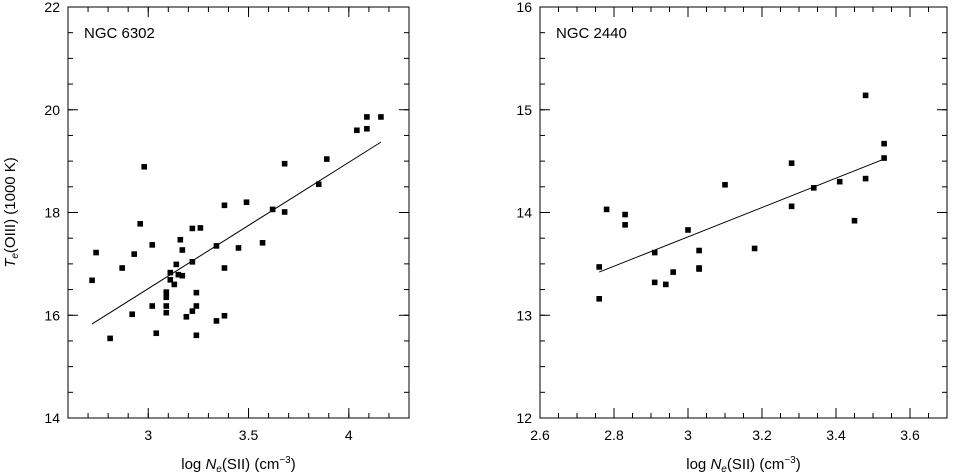  Describe the element at coordinates (52, 110) in the screenshot. I see `y-tick-label: 20` at that location.